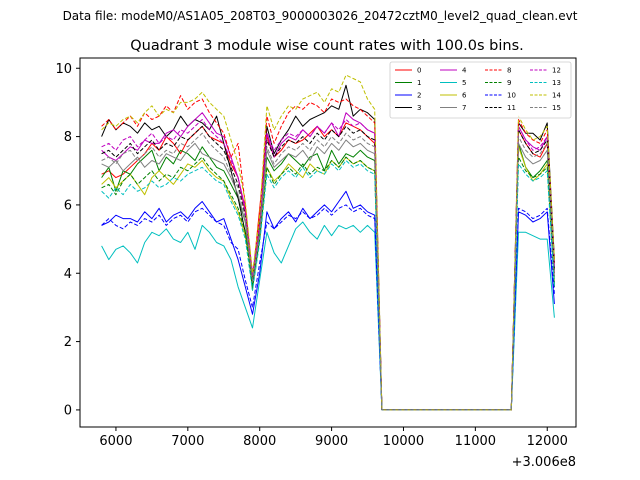 This screenshot has width=640, height=480. What do you see at coordinates (511, 96) in the screenshot?
I see `legend-label: 10` at bounding box center [511, 96].